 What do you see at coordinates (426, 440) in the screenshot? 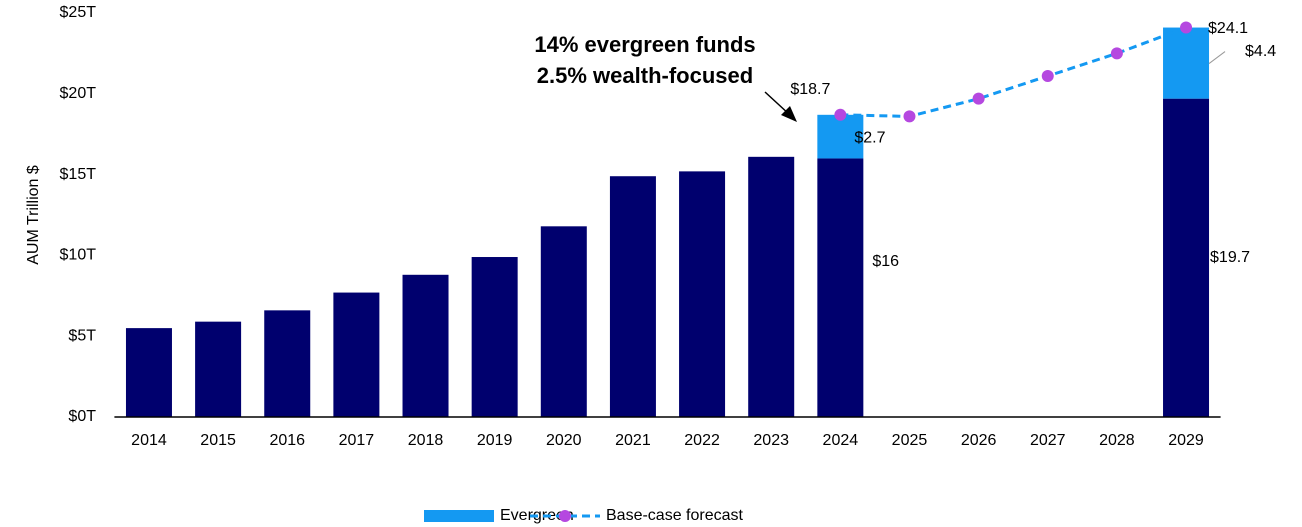
I see `x-tick-label: 2018` at bounding box center [426, 440].